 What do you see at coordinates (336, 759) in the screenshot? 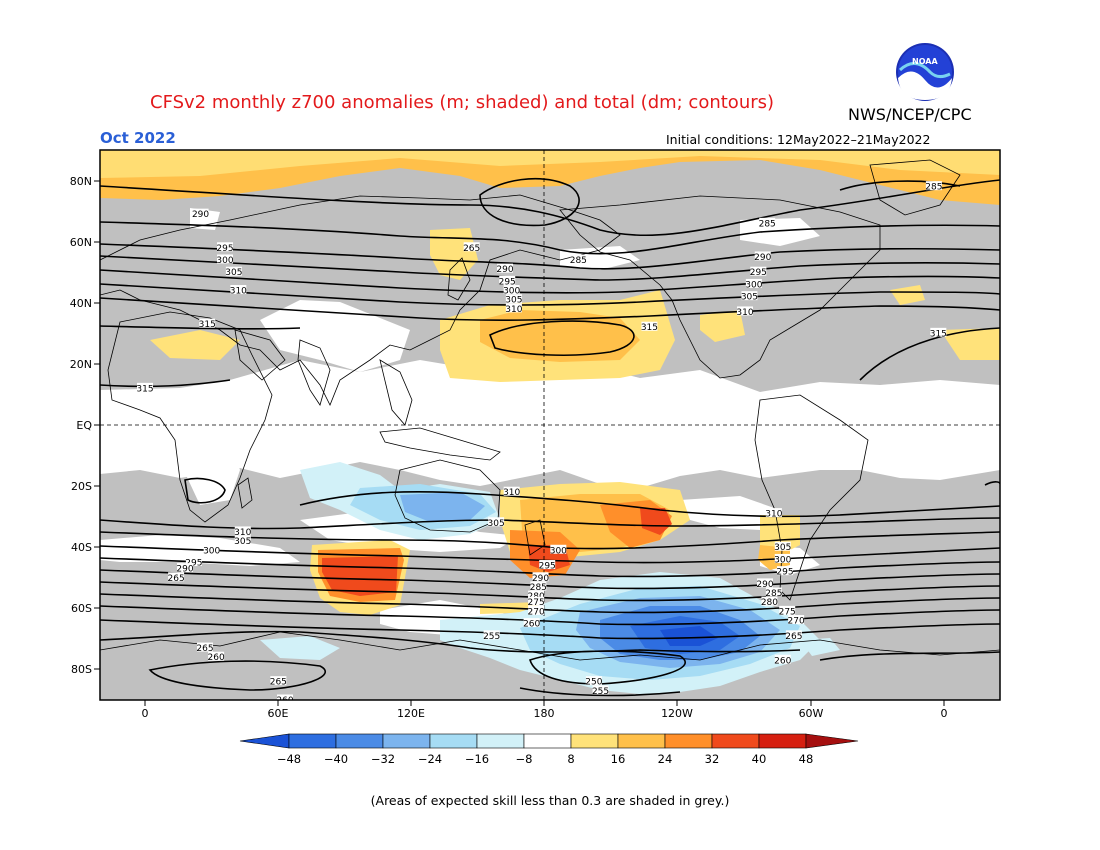
I see `colorbar-label: −40` at bounding box center [336, 759].